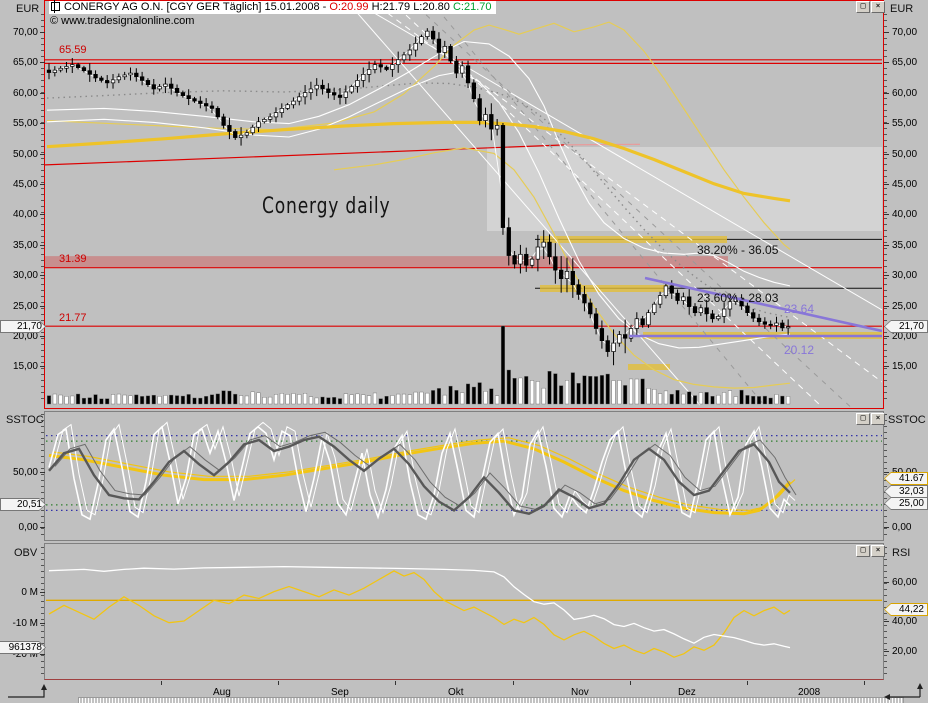 This screenshot has width=928, height=703. I want to click on value-marker: 44,22, so click(906, 609).